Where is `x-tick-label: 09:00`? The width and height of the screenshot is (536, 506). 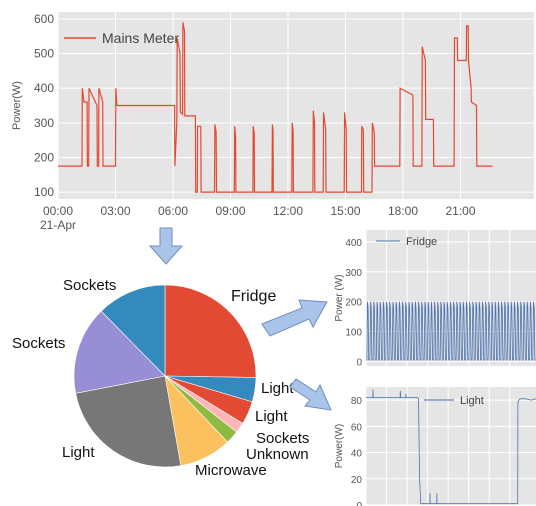 x-tick-label: 09:00 is located at coordinates (230, 211).